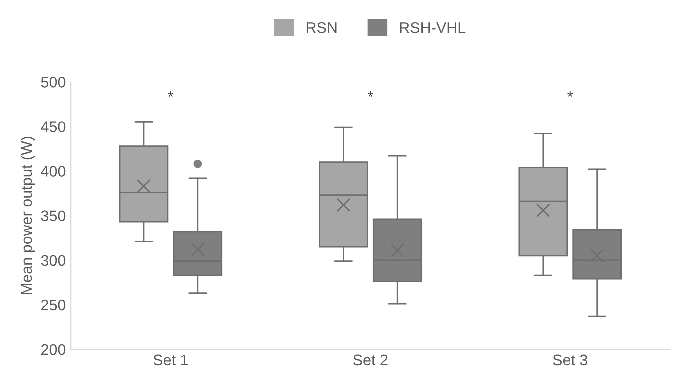  What do you see at coordinates (53, 82) in the screenshot?
I see `y-tick-label: 500` at bounding box center [53, 82].